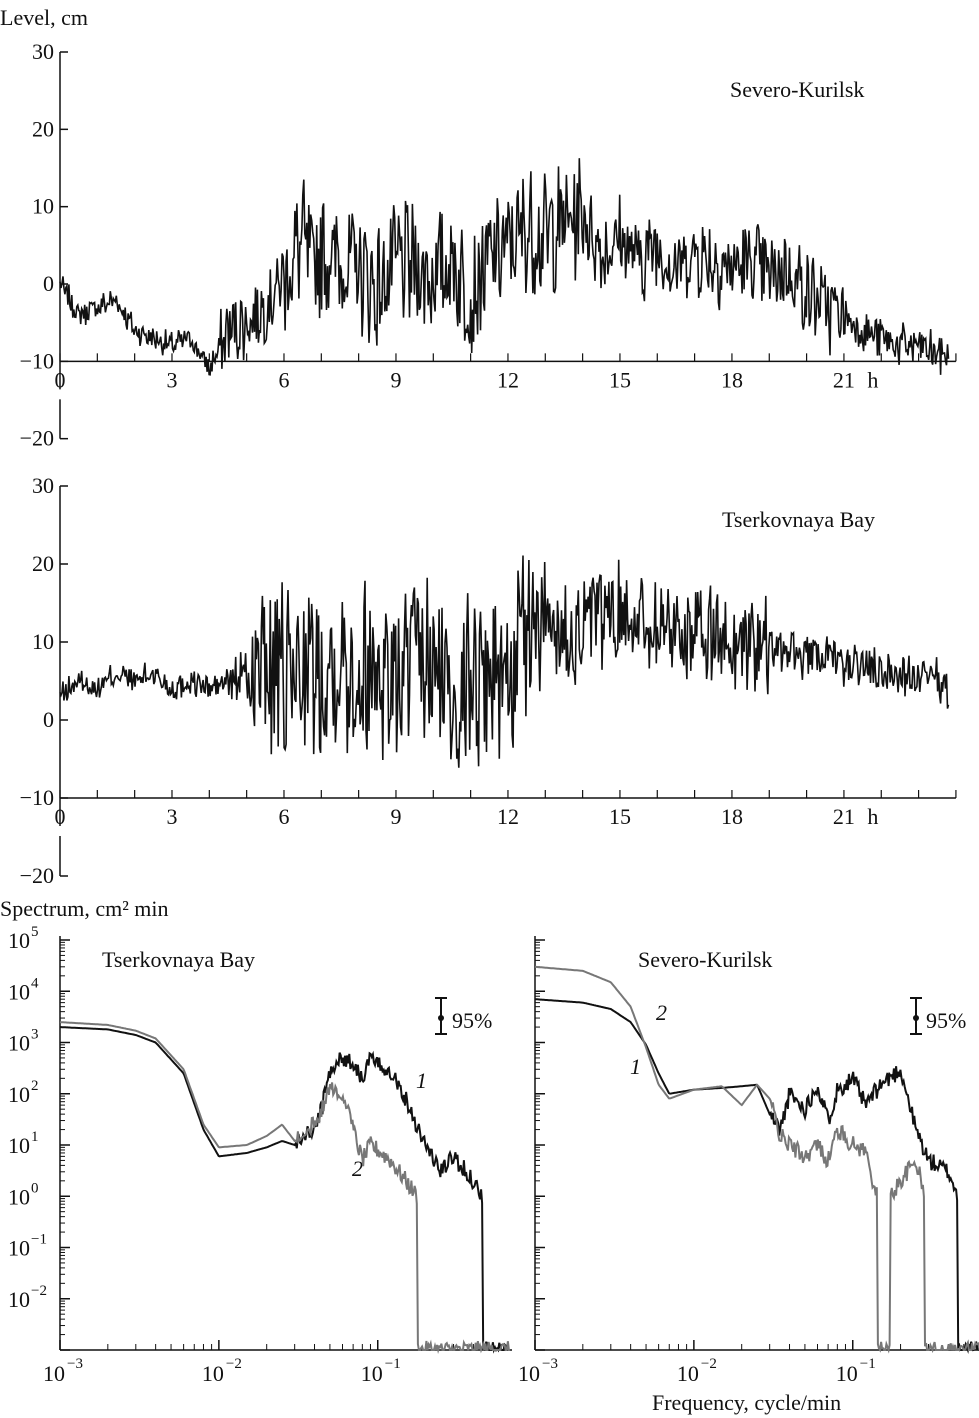 This screenshot has width=979, height=1418. Describe the element at coordinates (661, 1012) in the screenshot. I see `severo-kurilsk-curve-2-label: 2` at that location.